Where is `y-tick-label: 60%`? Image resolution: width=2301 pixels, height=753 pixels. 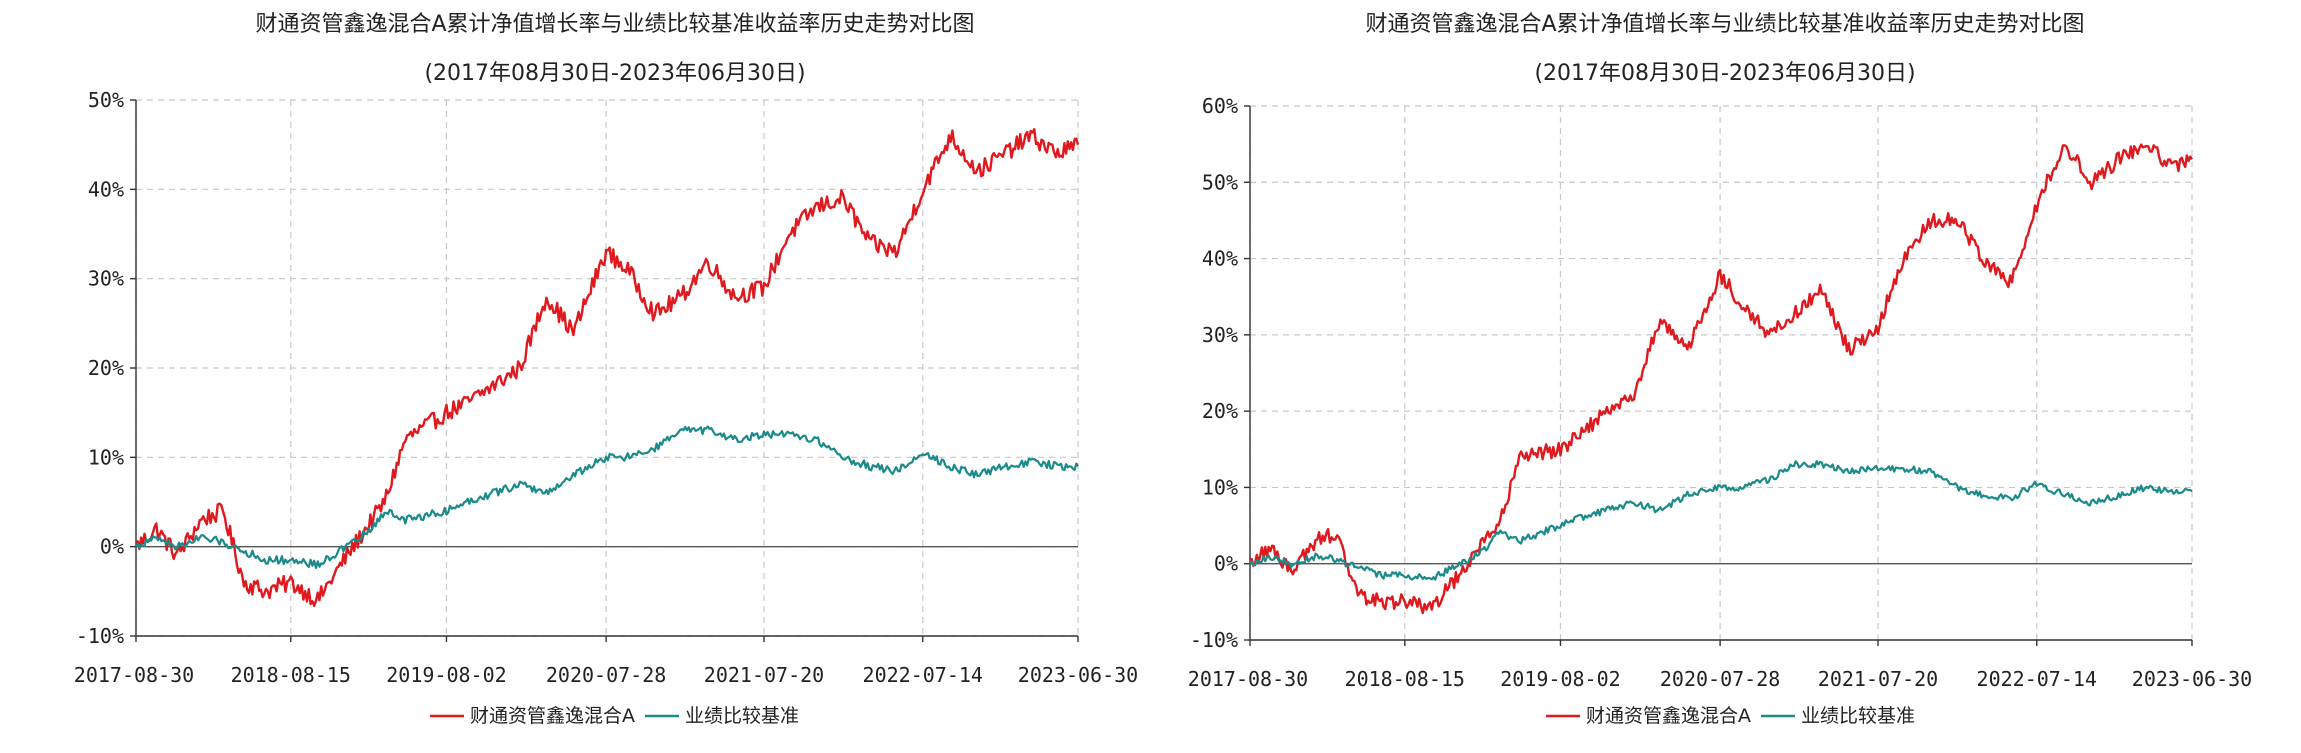 y-tick-label: 60% is located at coordinates (1220, 106).